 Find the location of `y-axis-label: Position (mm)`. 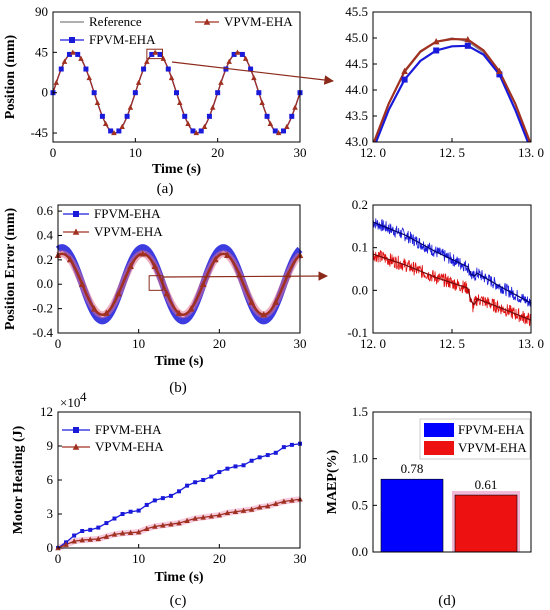

y-axis-label: Position (mm) is located at coordinates (10, 76).